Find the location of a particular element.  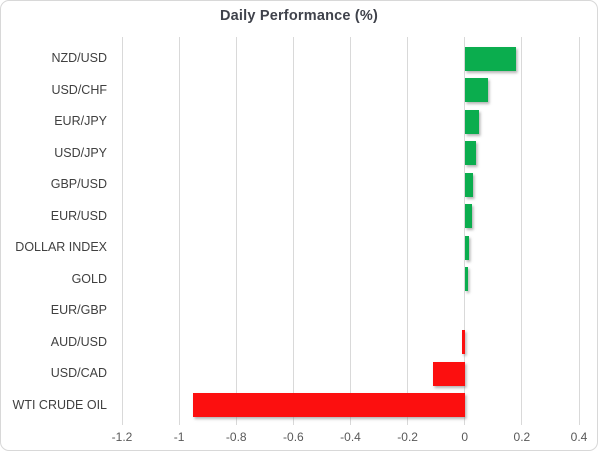

x-tick-label: -0.8 is located at coordinates (236, 437).